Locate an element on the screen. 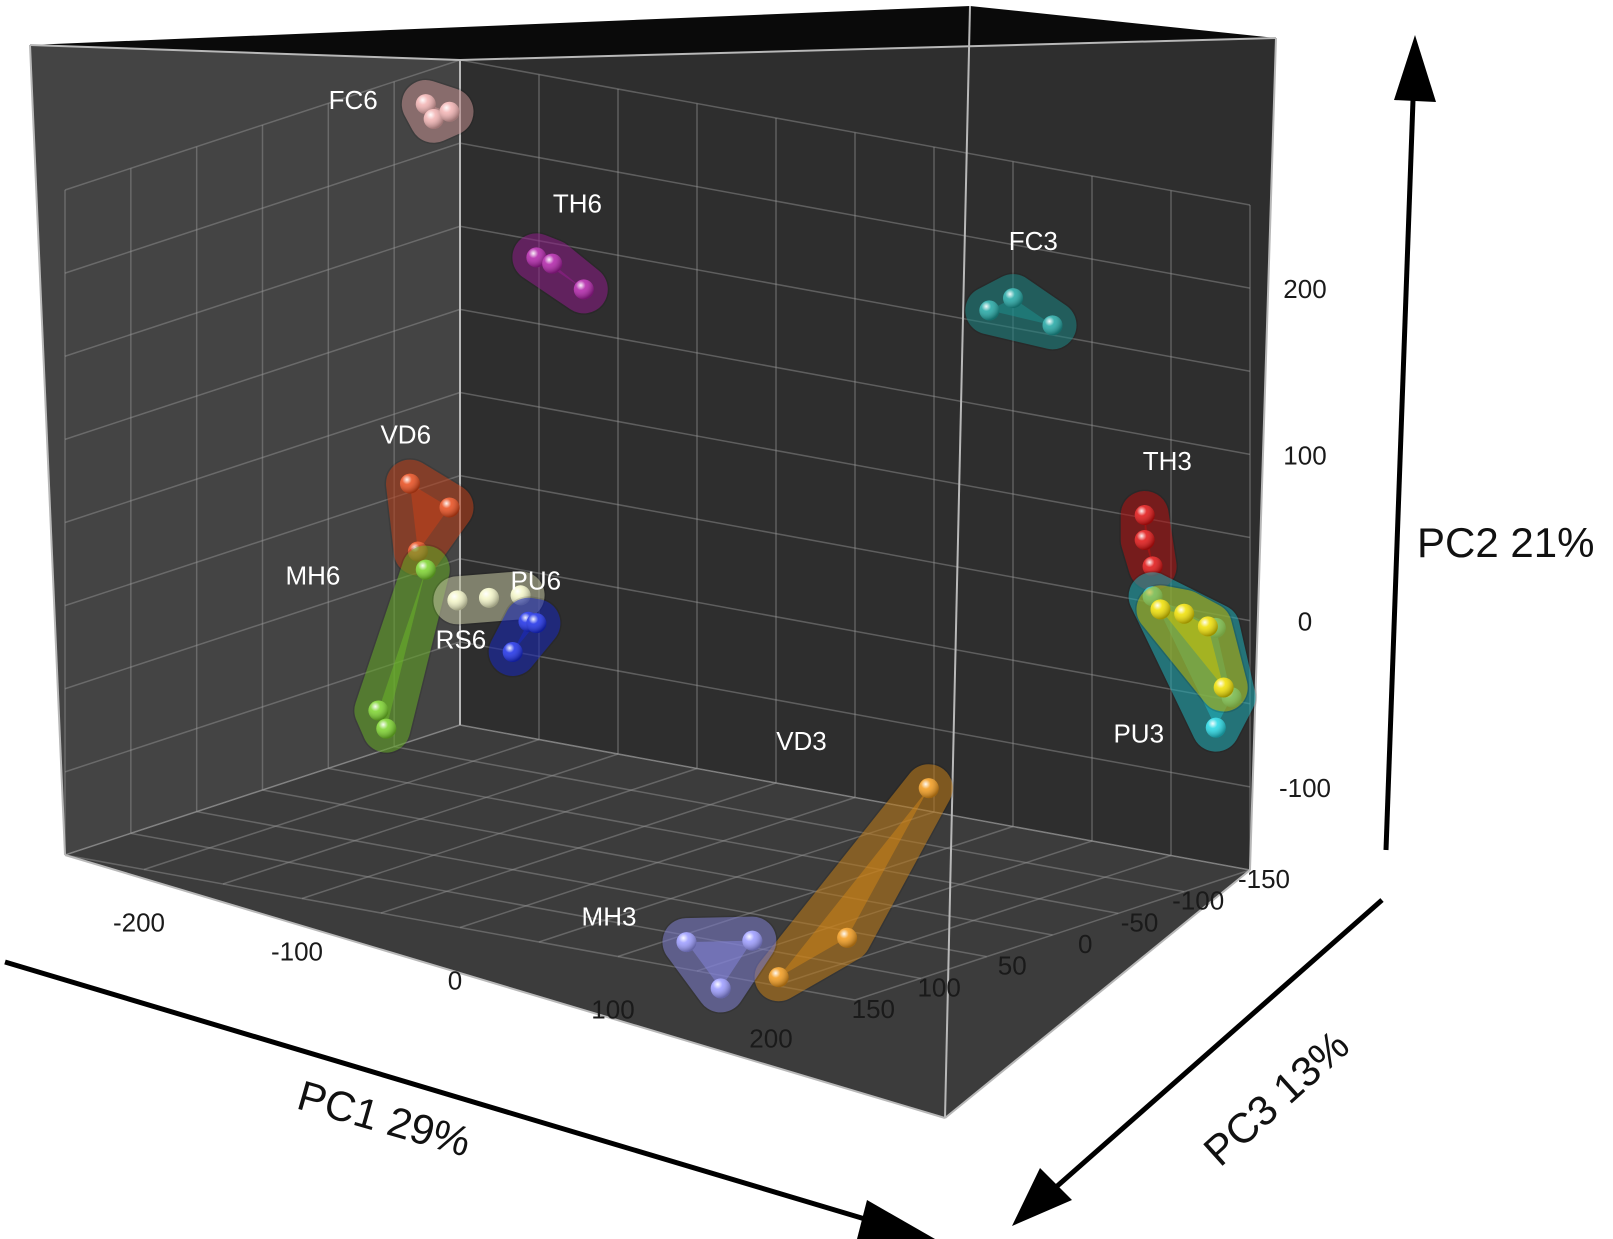 The width and height of the screenshot is (1613, 1239). cluster-th6: TH6 is located at coordinates (560, 251).